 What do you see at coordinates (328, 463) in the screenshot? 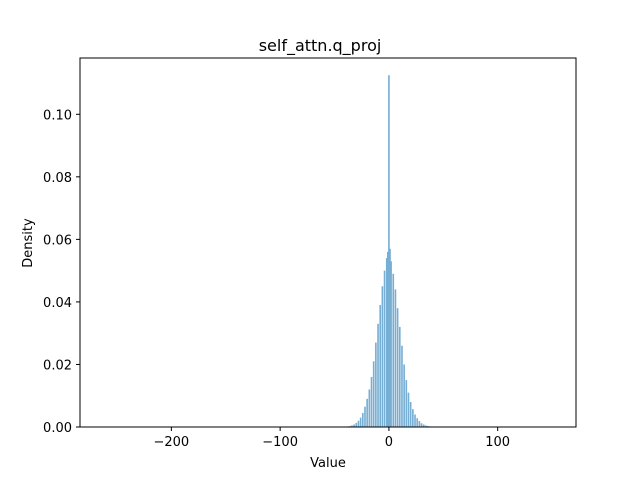
I see `x-axis-label: Value` at bounding box center [328, 463].